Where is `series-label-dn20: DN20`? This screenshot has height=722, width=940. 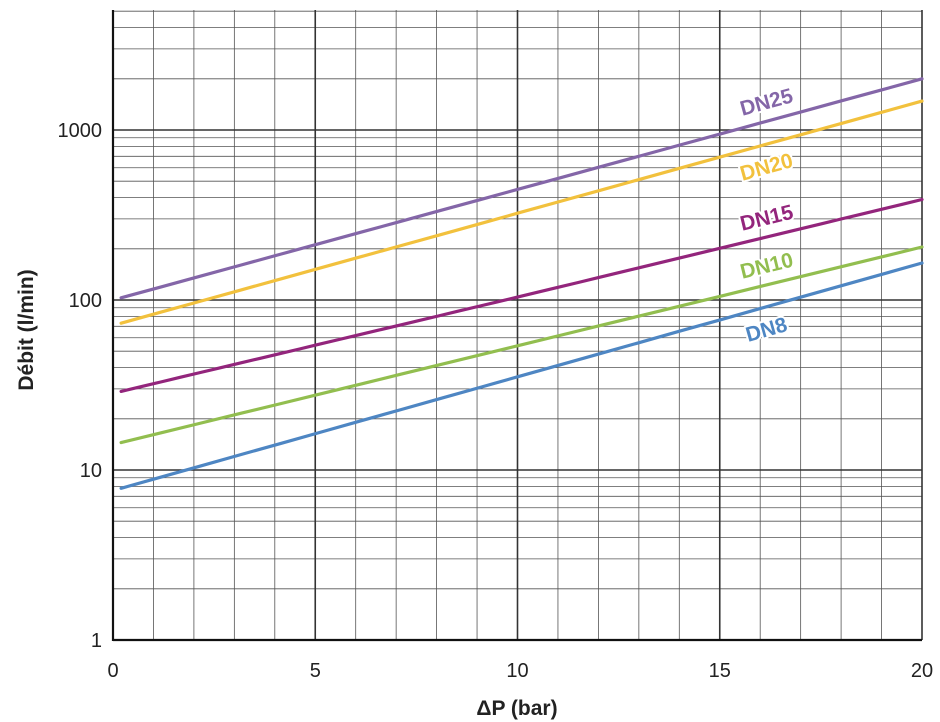
series-label-dn20: DN20 is located at coordinates (767, 167).